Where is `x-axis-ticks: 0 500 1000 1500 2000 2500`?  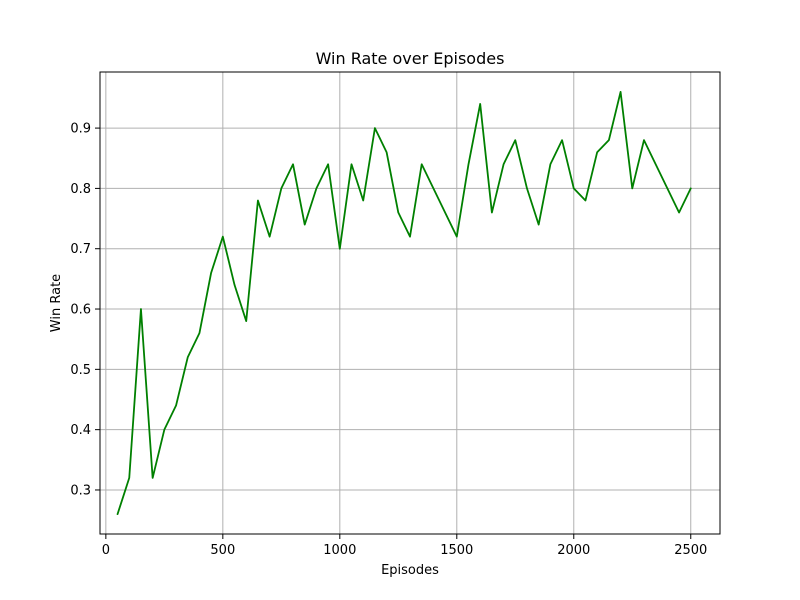
x-axis-ticks: 0 500 1000 1500 2000 2500 is located at coordinates (404, 546).